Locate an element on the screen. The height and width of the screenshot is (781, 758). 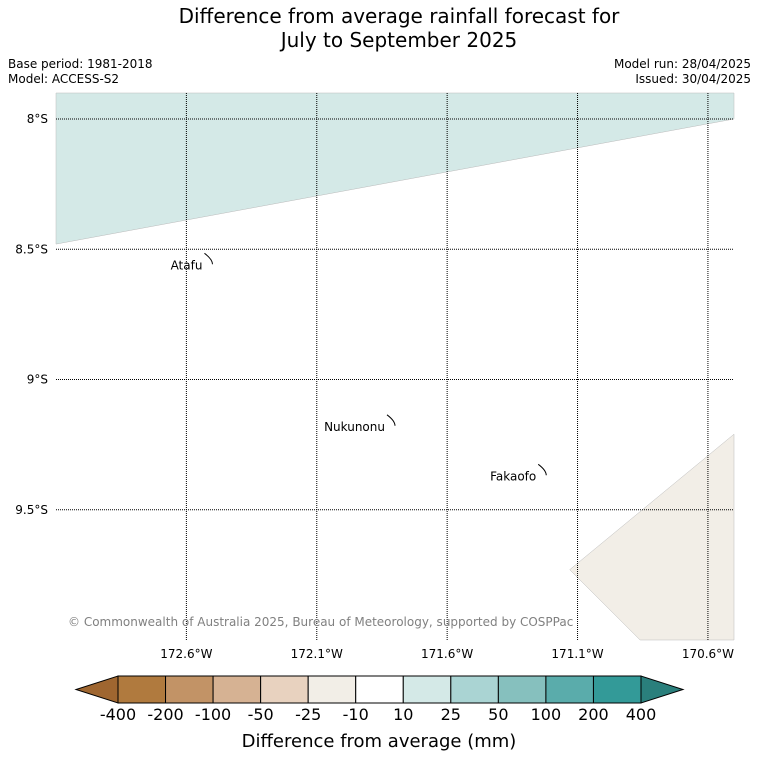
lat-tick-label: 9.5°S is located at coordinates (31, 510).